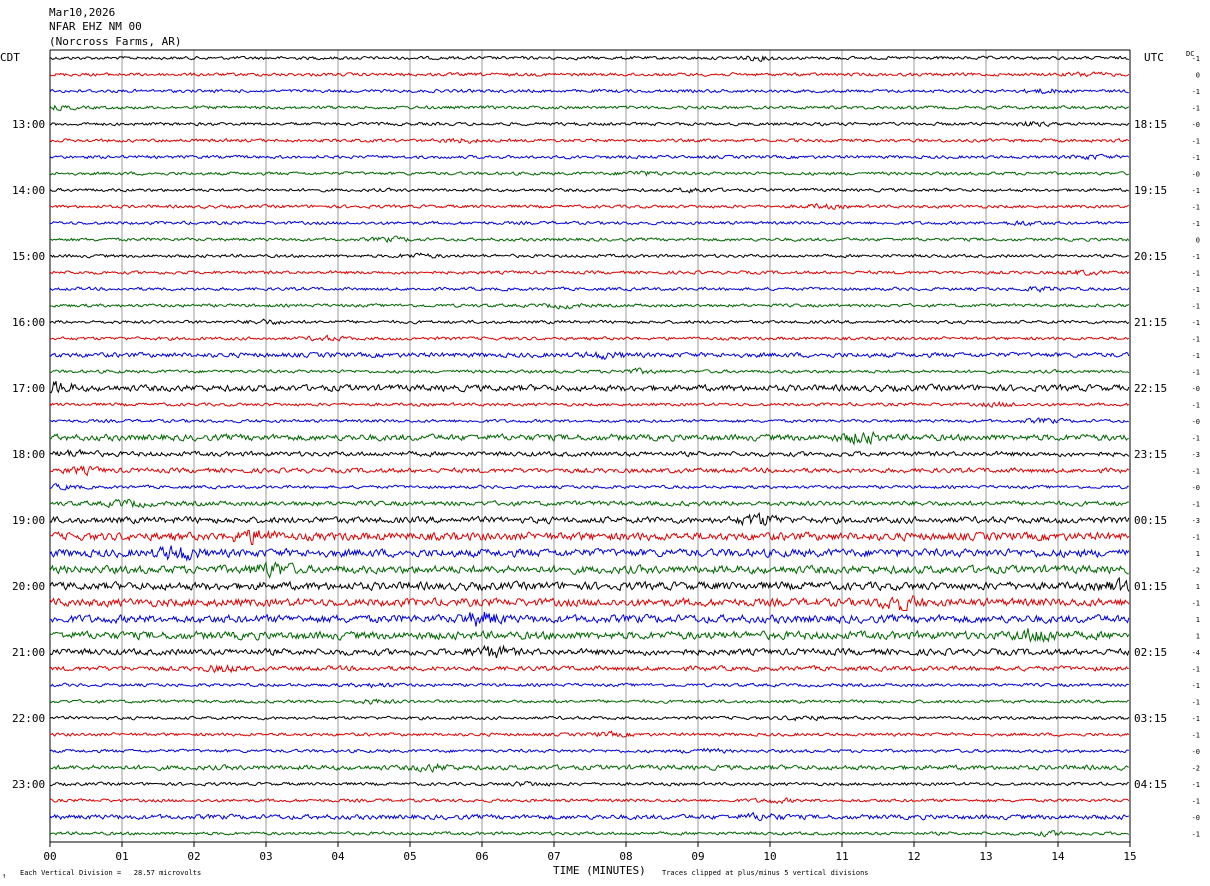 This screenshot has width=1210, height=886. I want to click on x-tick-label: 06, so click(481, 856).